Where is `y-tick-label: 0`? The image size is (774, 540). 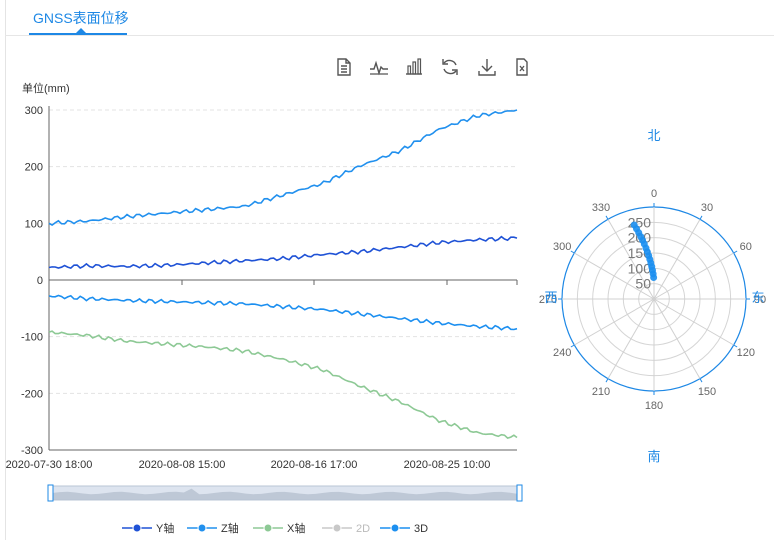 y-tick-label: 0 is located at coordinates (40, 281).